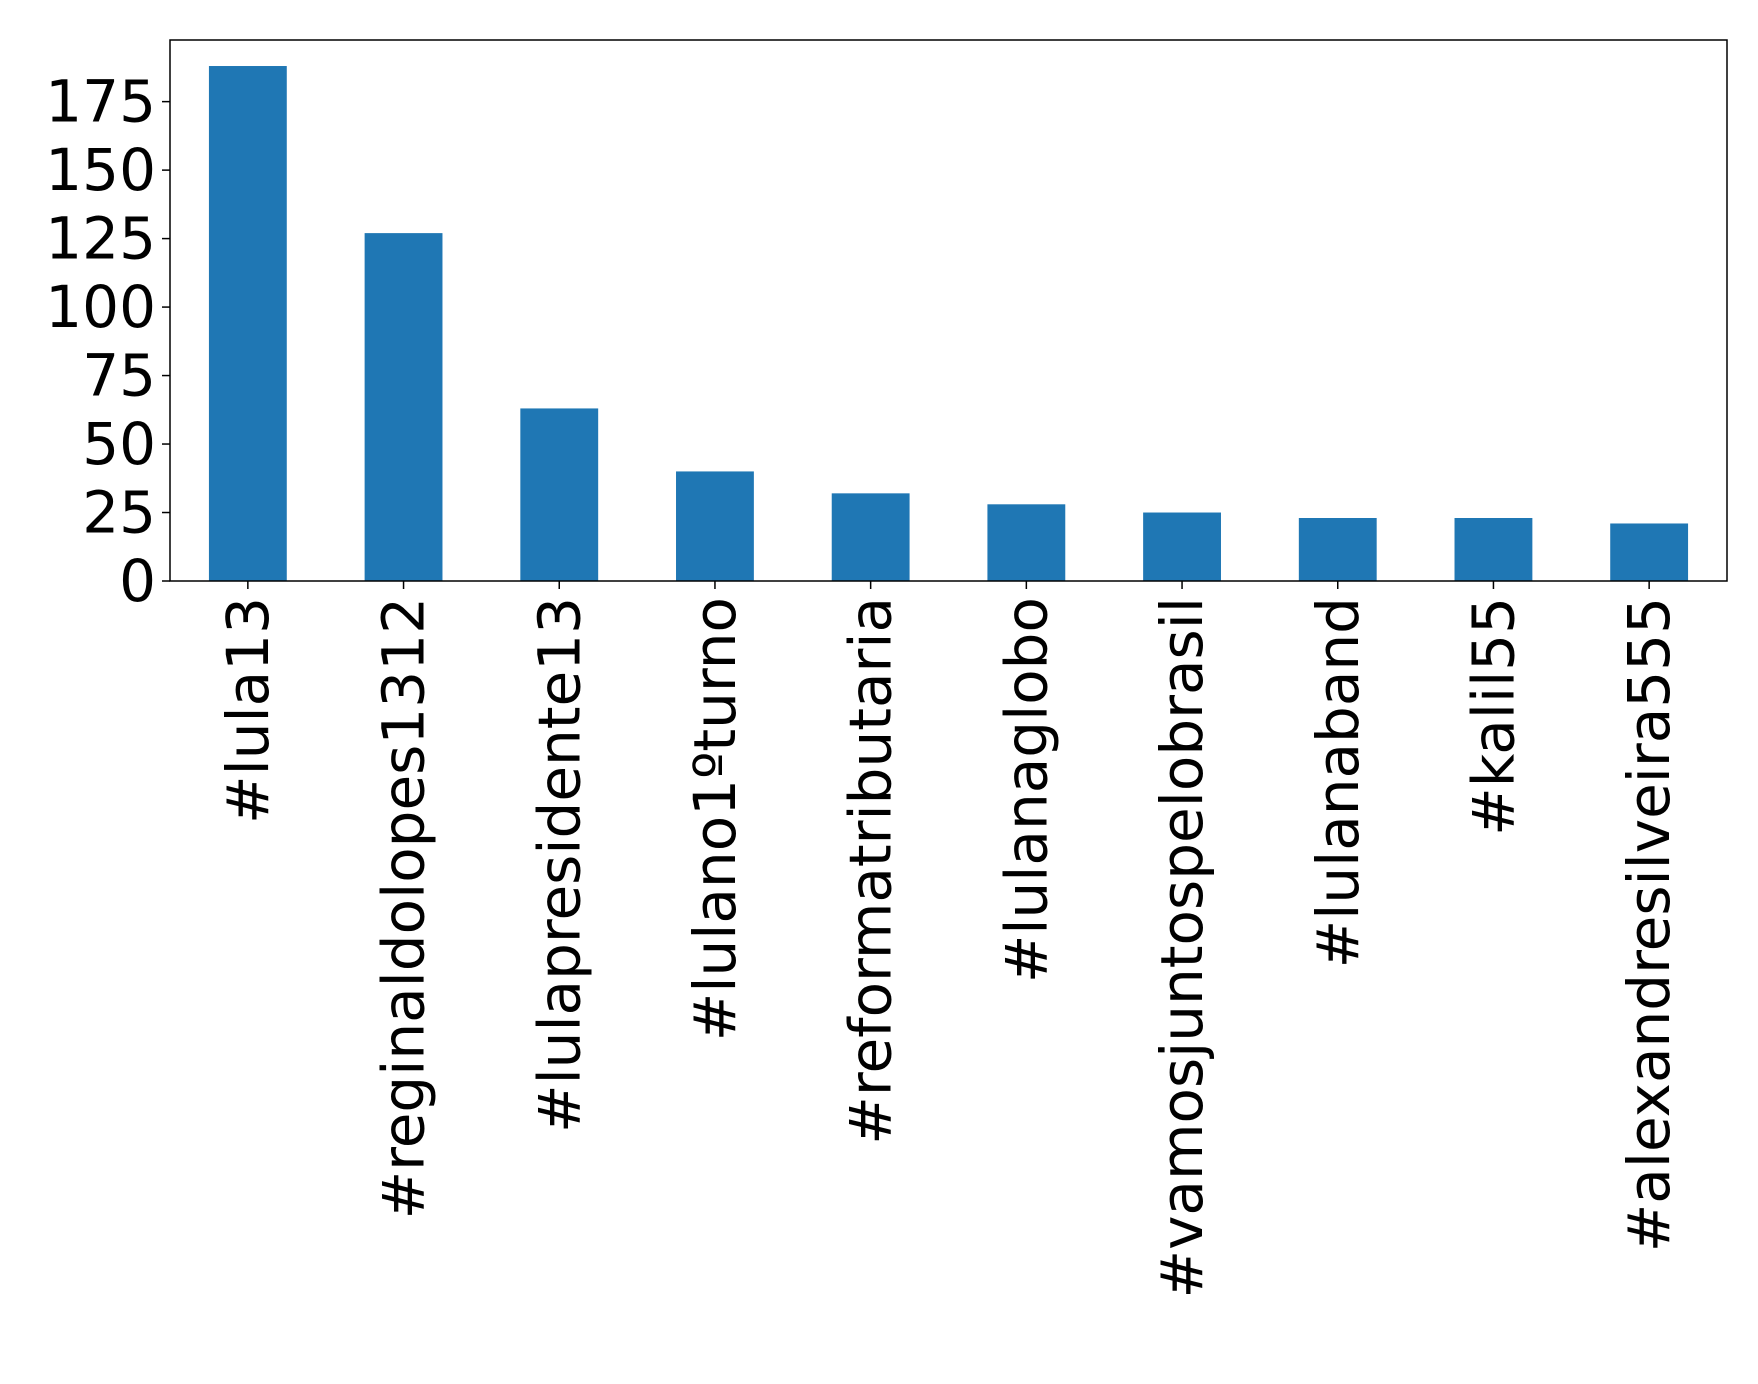 The image size is (1758, 1384). I want to click on x-tick-label: #lulanaglobo, so click(1026, 790).